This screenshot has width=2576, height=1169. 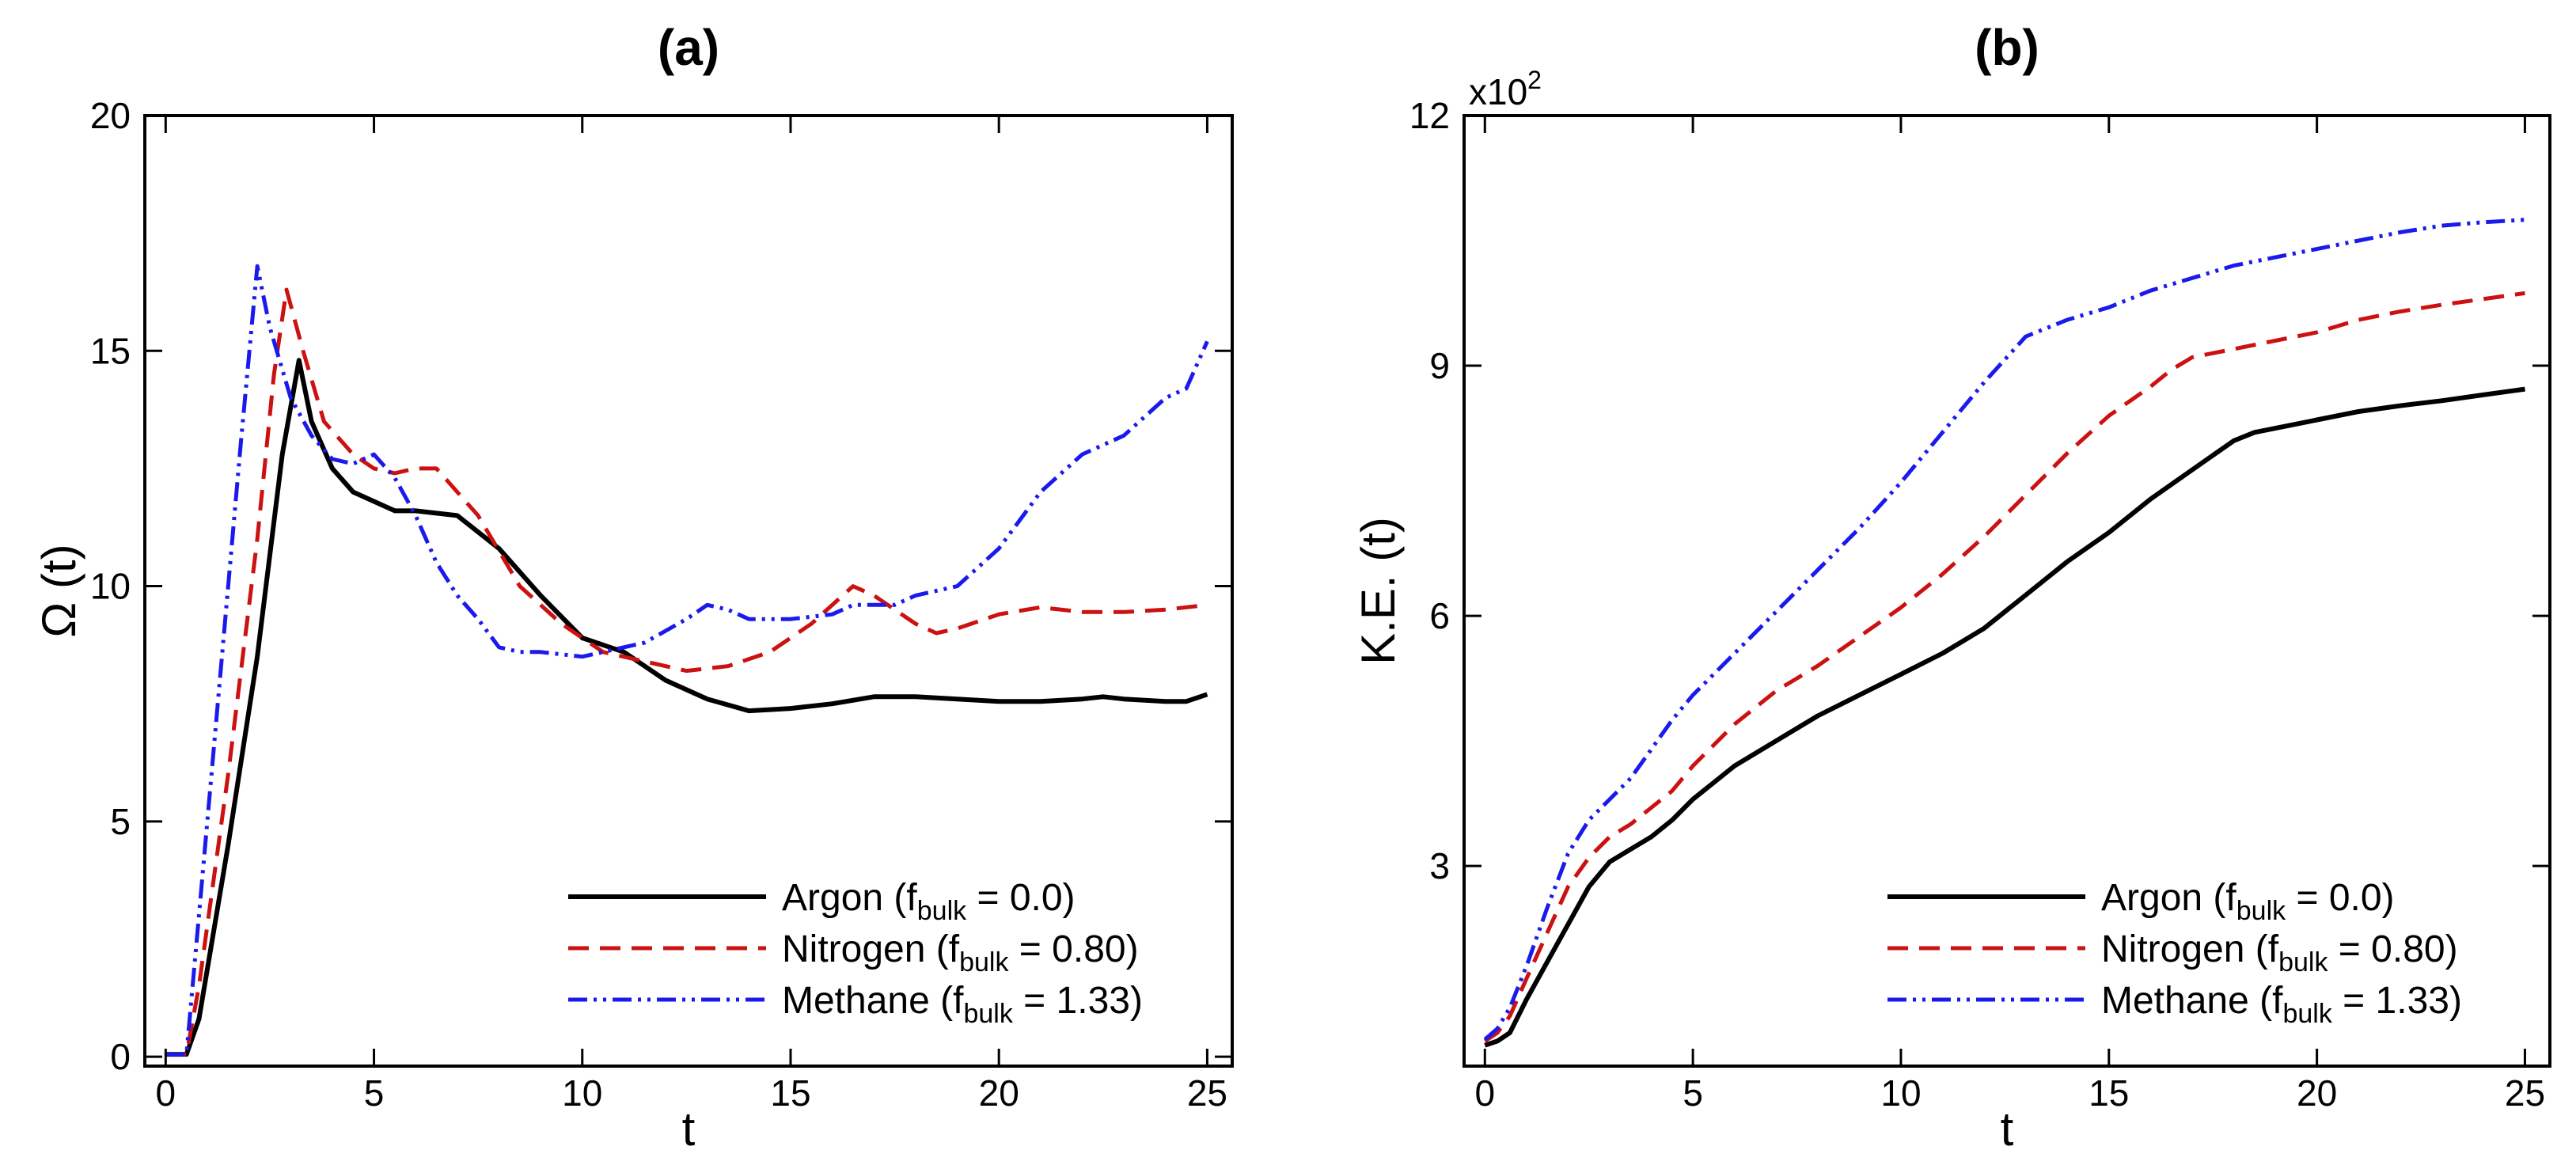 I want to click on y-tick-label: 9, so click(x=1439, y=365).